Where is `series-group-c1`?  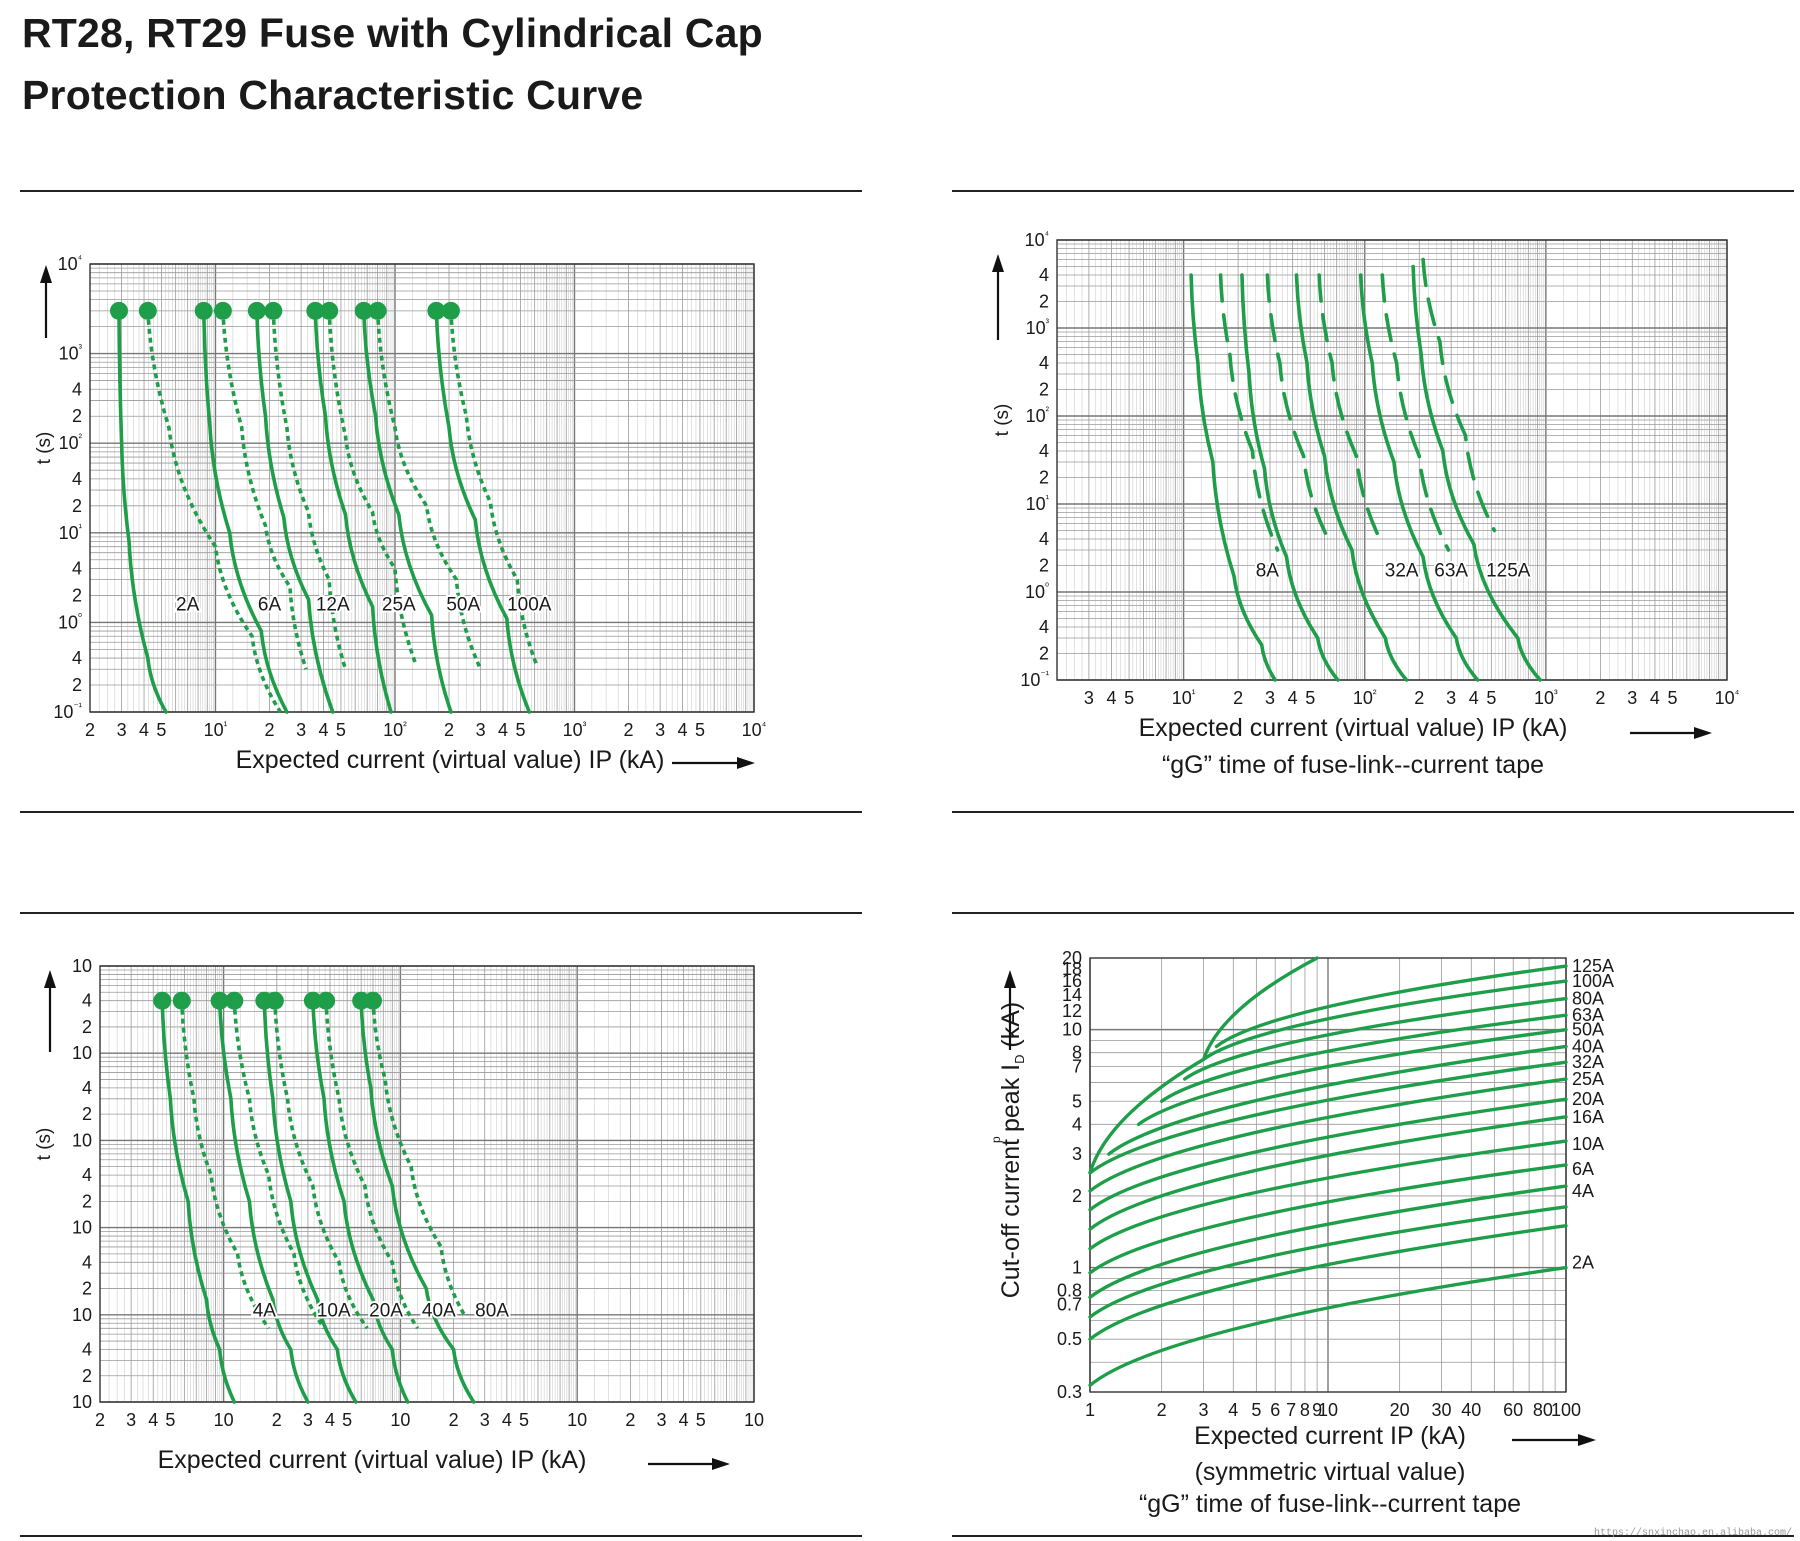 series-group-c1 is located at coordinates (323, 507).